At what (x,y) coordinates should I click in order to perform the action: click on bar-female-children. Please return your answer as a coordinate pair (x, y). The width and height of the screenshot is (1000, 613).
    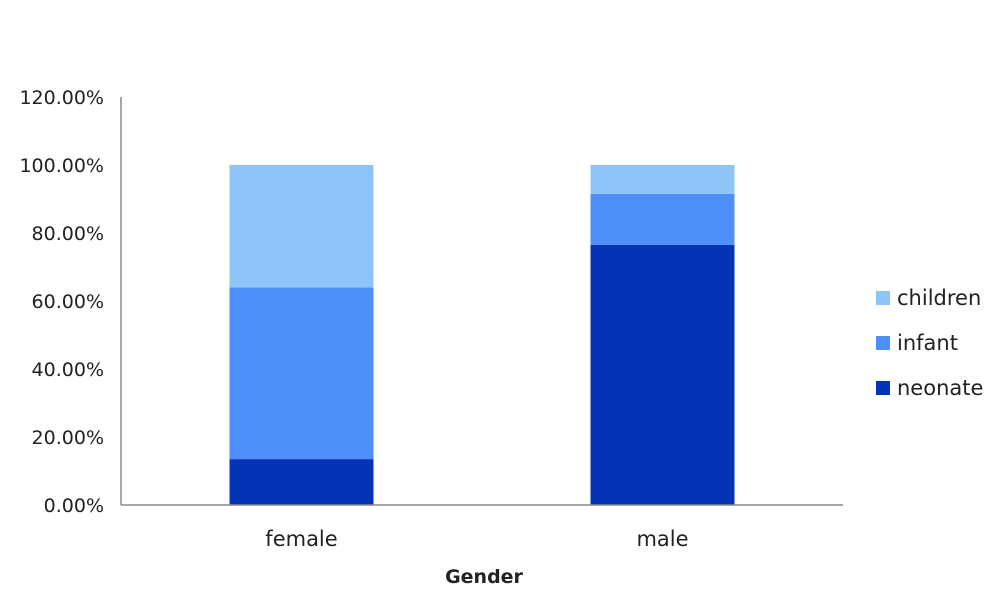
    Looking at the image, I should click on (301, 226).